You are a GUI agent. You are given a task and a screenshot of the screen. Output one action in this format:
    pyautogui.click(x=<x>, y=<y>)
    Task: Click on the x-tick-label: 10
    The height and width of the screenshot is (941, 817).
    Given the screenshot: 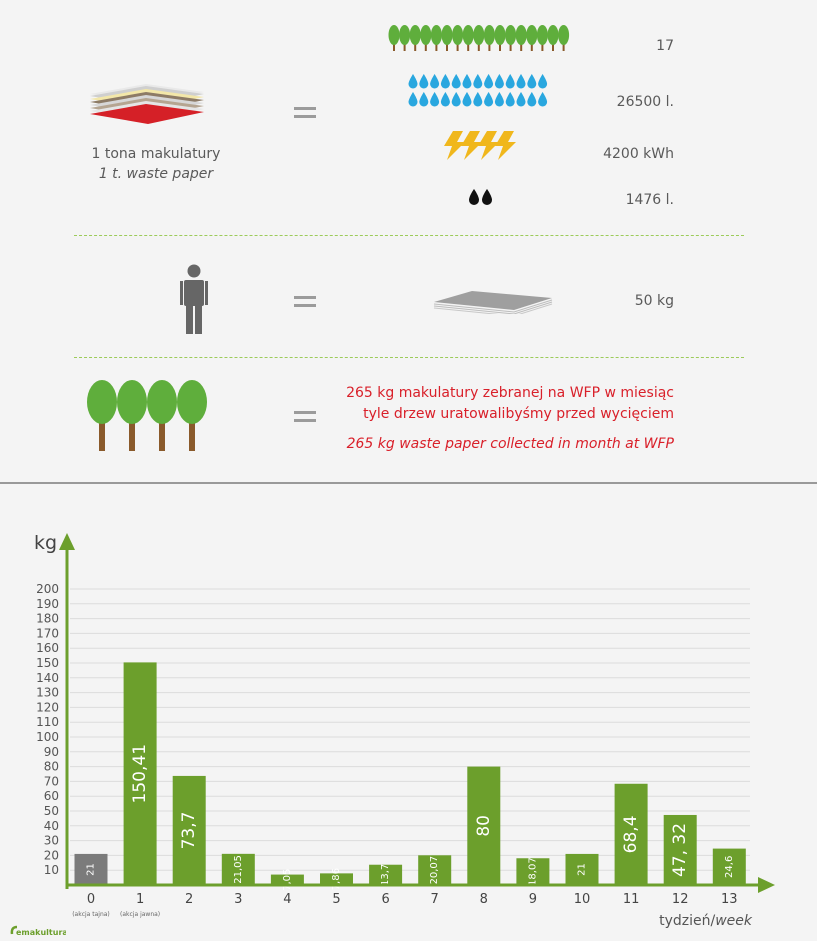 What is the action you would take?
    pyautogui.click(x=582, y=899)
    